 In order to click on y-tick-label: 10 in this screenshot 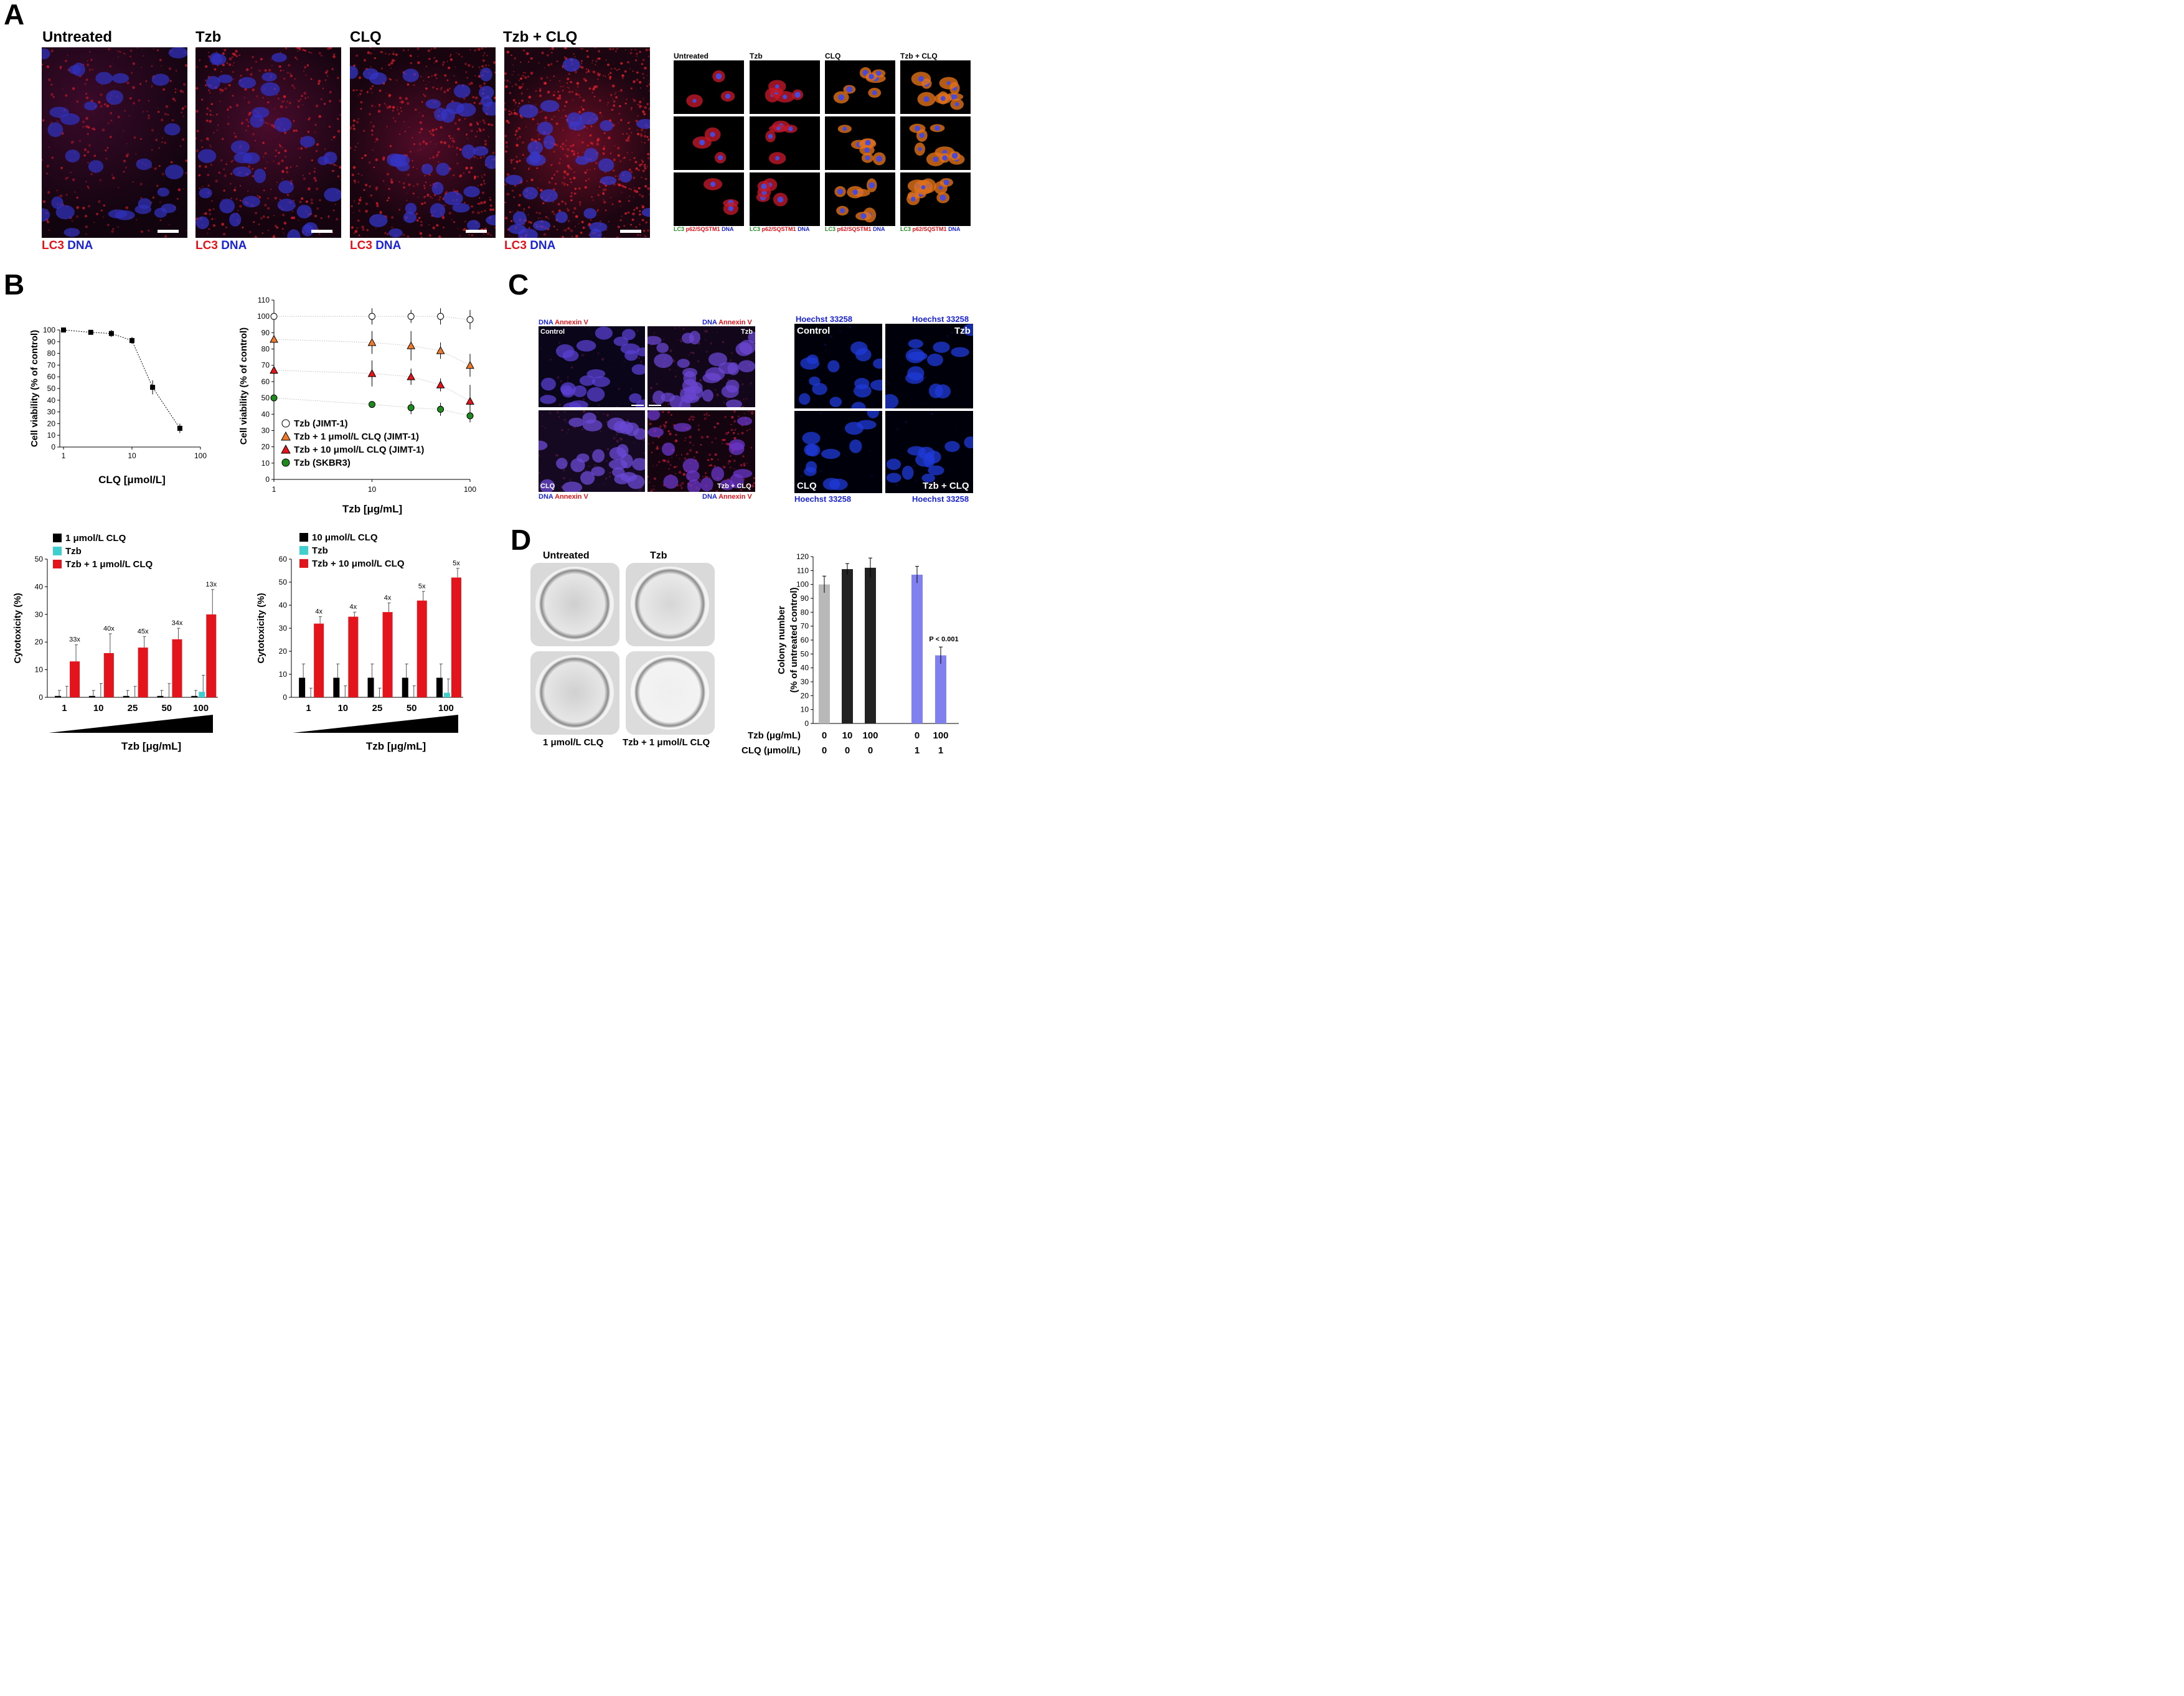, I will do `click(805, 709)`.